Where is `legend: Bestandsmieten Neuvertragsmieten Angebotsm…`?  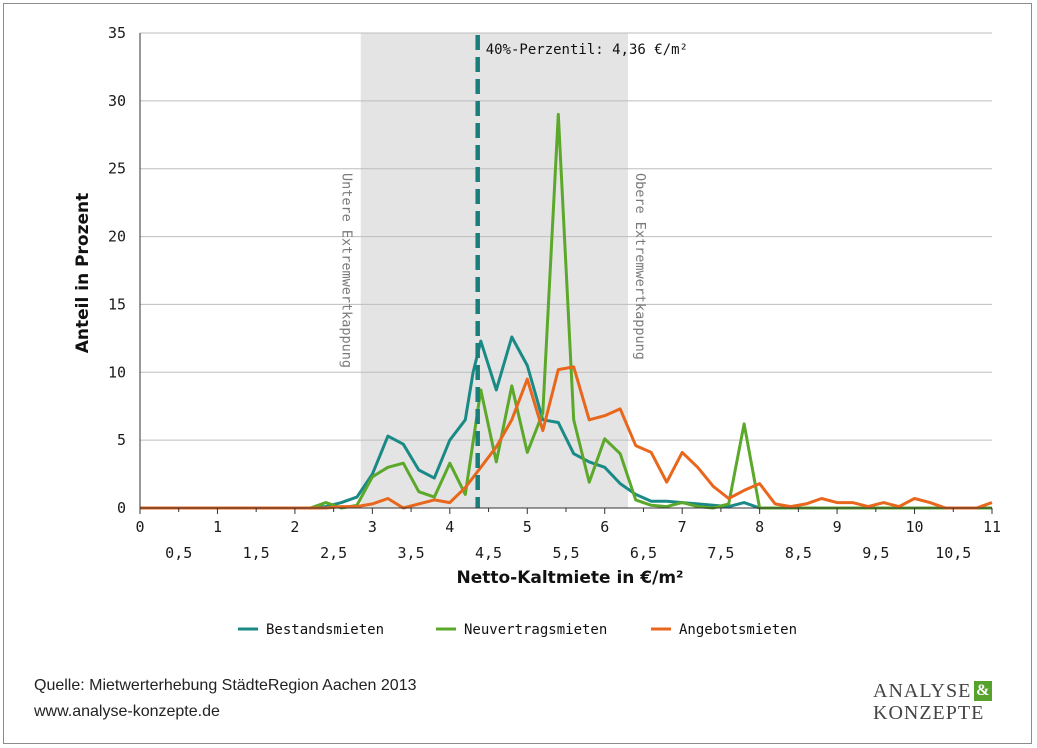
legend: Bestandsmieten Neuvertragsmieten Angebotsm… is located at coordinates (517, 630).